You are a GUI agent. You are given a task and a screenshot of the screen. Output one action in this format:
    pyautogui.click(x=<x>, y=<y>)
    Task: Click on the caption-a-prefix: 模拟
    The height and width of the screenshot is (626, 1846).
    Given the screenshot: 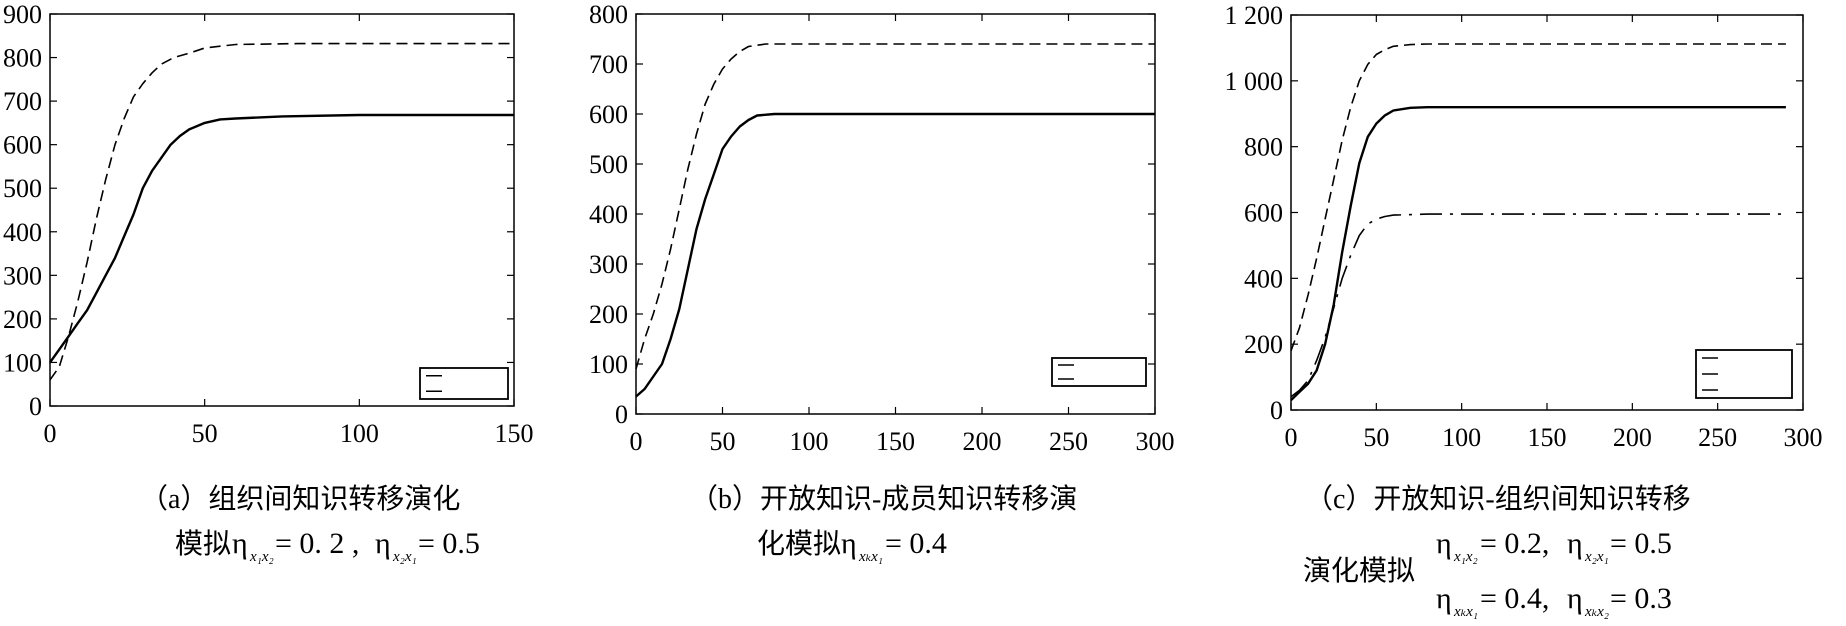 What is the action you would take?
    pyautogui.click(x=203, y=544)
    